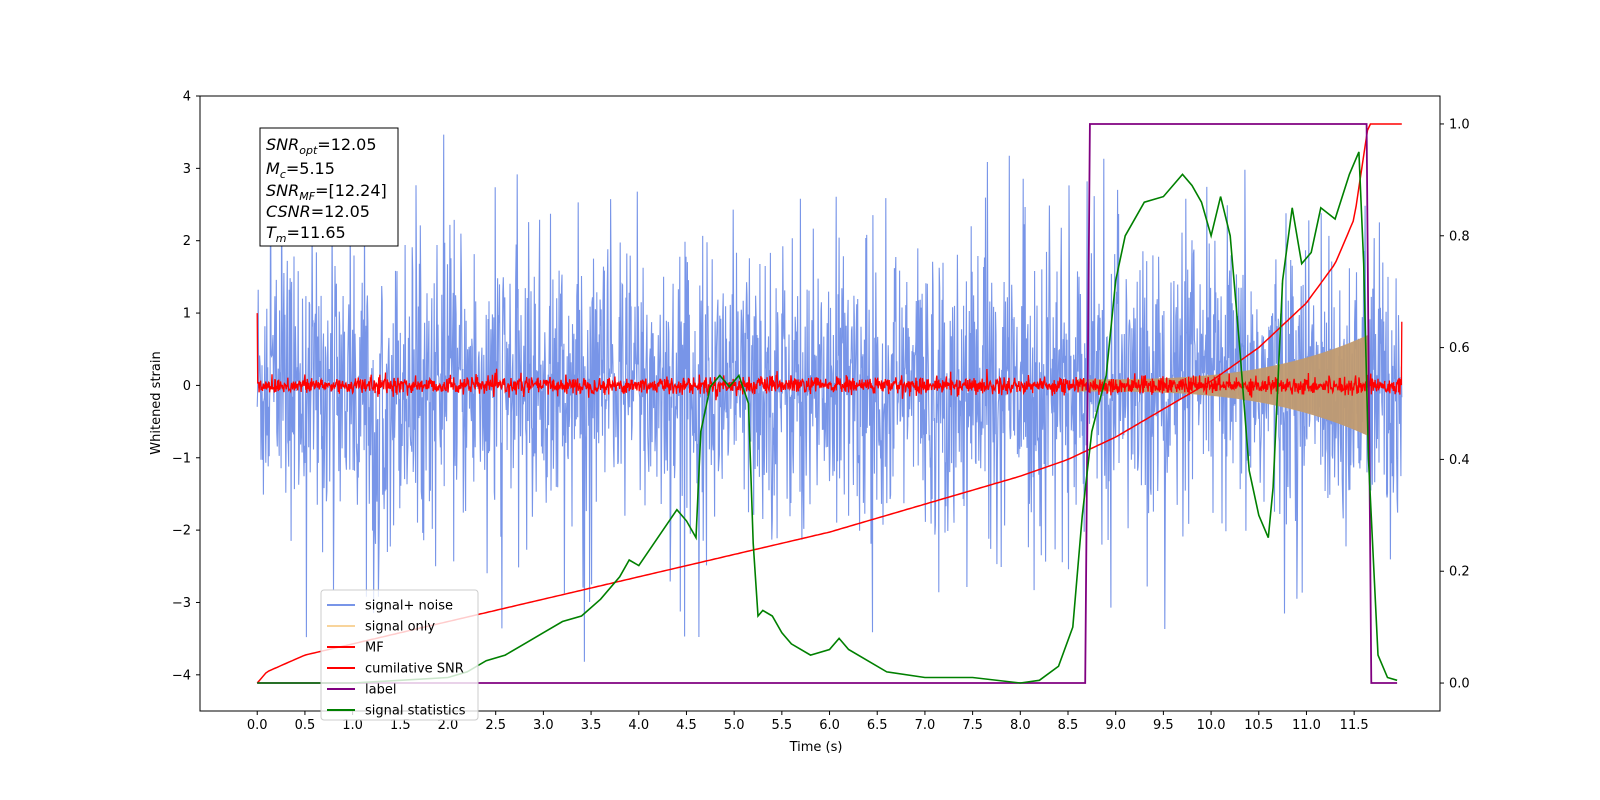 This screenshot has height=800, width=1600. I want to click on x-tick-label: 9.0, so click(1115, 725).